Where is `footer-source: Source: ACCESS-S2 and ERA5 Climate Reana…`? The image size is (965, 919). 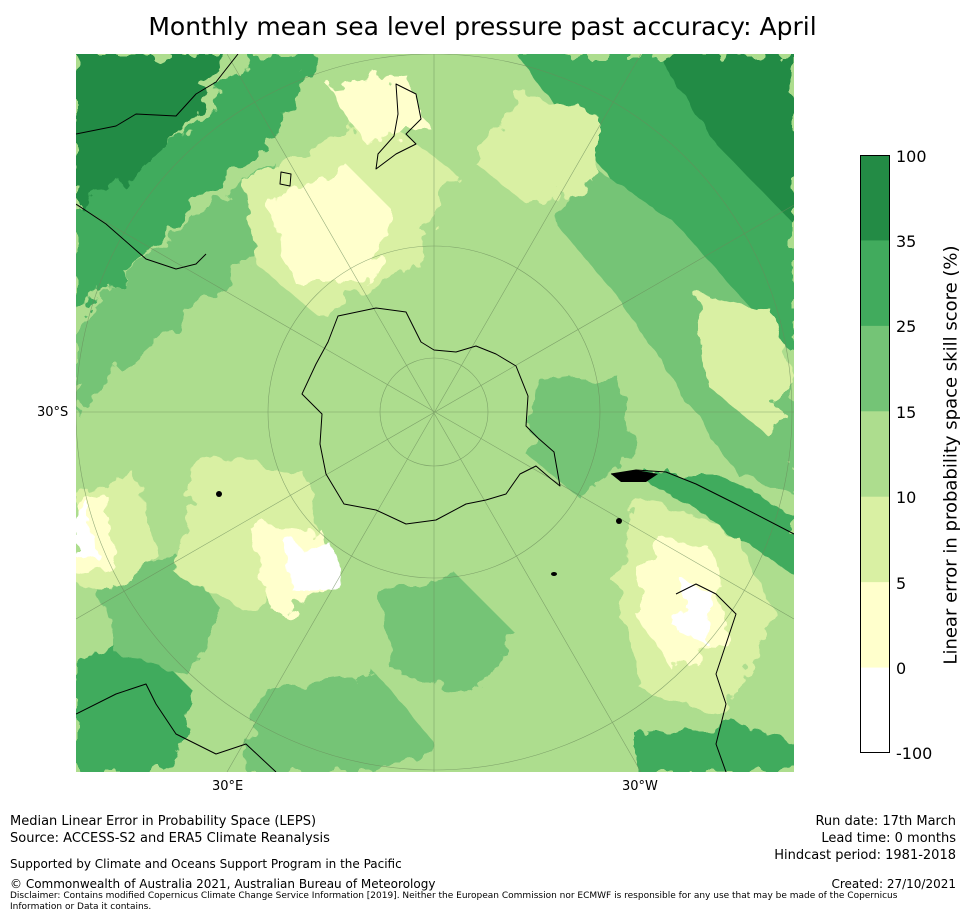
footer-source: Source: ACCESS-S2 and ERA5 Climate Reana… is located at coordinates (170, 838).